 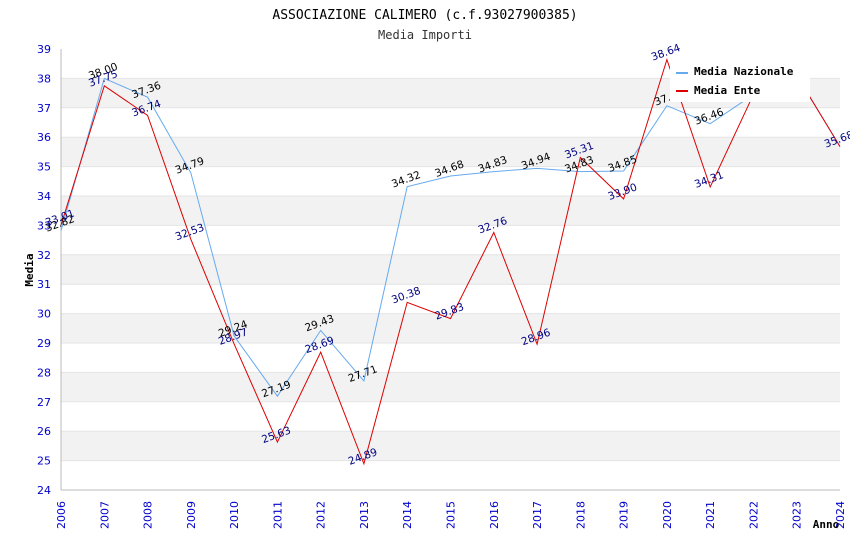 I want to click on legend: Media Nazionale Media Ente, so click(x=740, y=80).